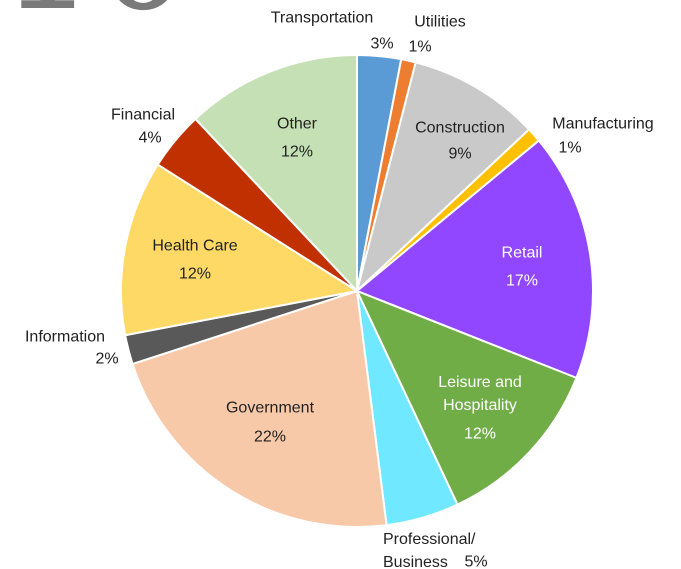 This screenshot has height=569, width=681. What do you see at coordinates (65, 337) in the screenshot?
I see `slice-label: Information` at bounding box center [65, 337].